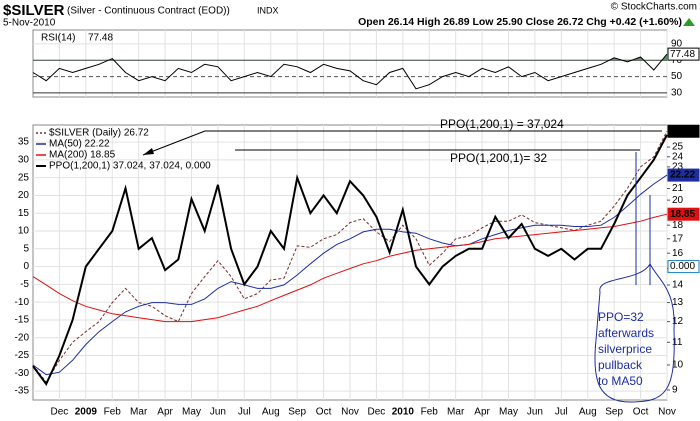  Describe the element at coordinates (498, 158) in the screenshot. I see `annotation: PPO(1,200,1)= 32` at that location.